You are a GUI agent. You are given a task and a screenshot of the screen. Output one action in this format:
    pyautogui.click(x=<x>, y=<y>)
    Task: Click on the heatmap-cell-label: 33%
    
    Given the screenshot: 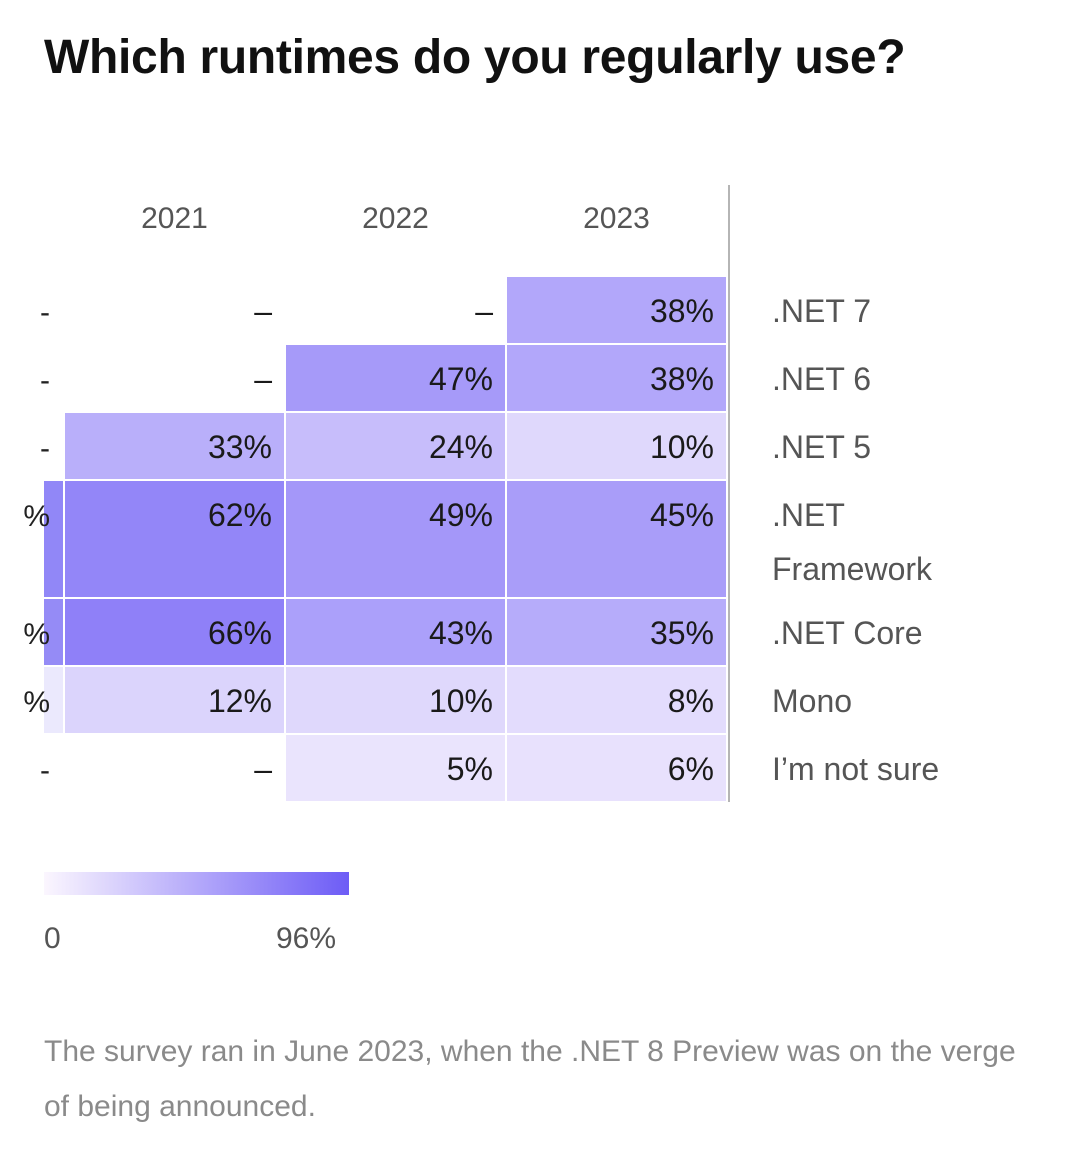 What is the action you would take?
    pyautogui.click(x=240, y=447)
    